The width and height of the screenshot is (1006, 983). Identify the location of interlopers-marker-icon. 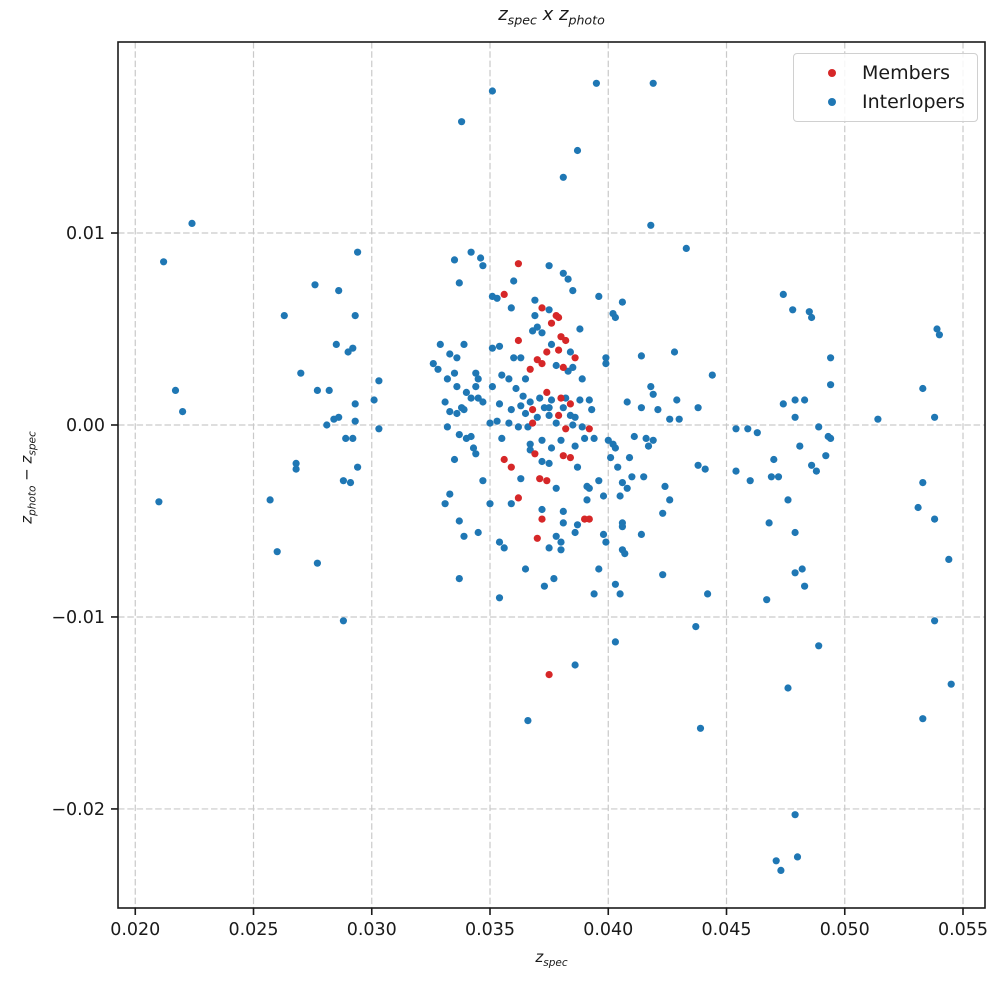
(832, 102).